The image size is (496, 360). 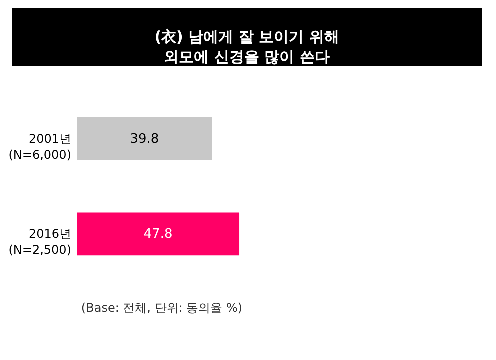 I want to click on data-label: 39.8, so click(x=145, y=139).